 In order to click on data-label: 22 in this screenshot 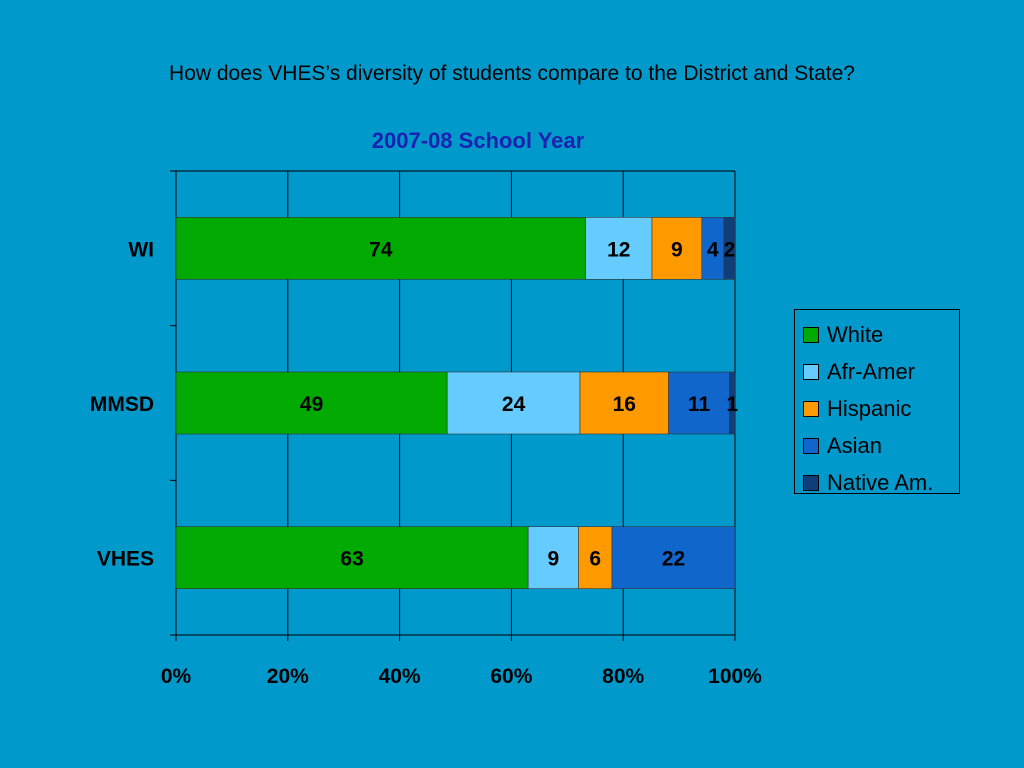, I will do `click(673, 559)`.